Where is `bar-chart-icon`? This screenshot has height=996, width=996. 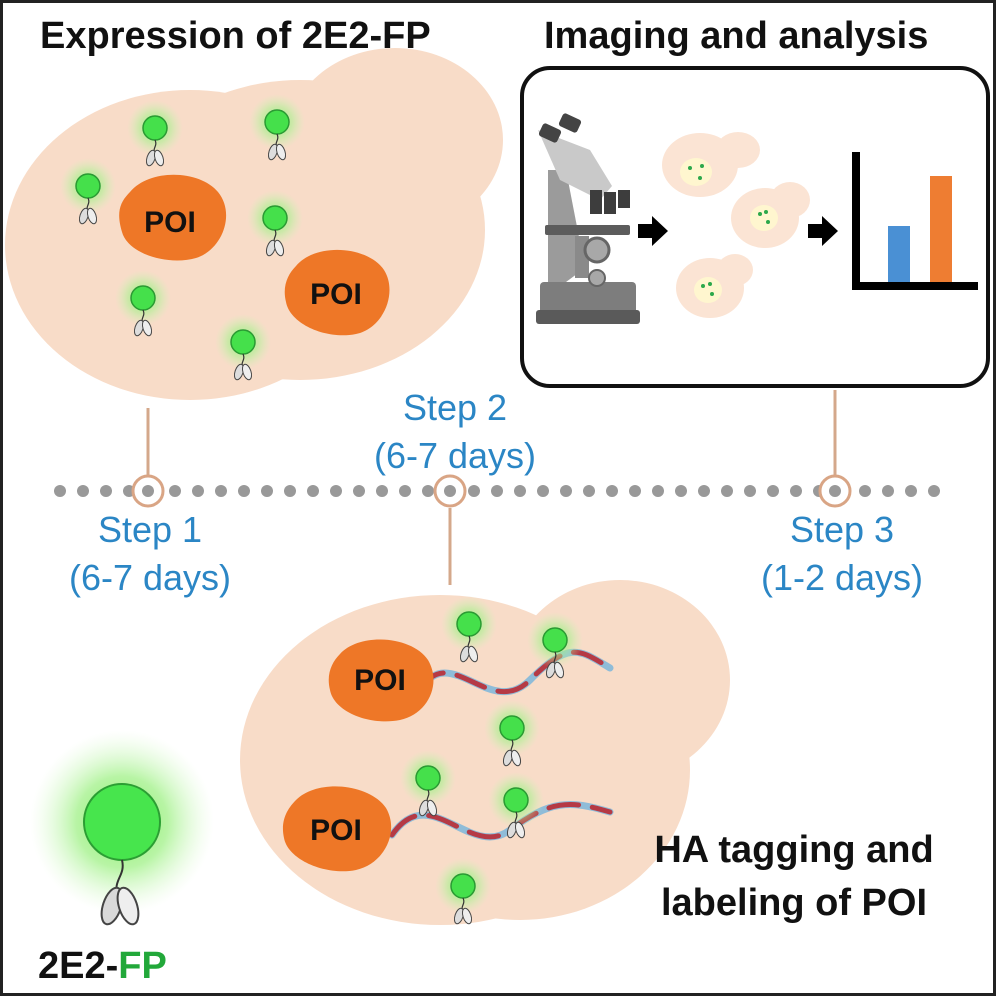 bar-chart-icon is located at coordinates (915, 221).